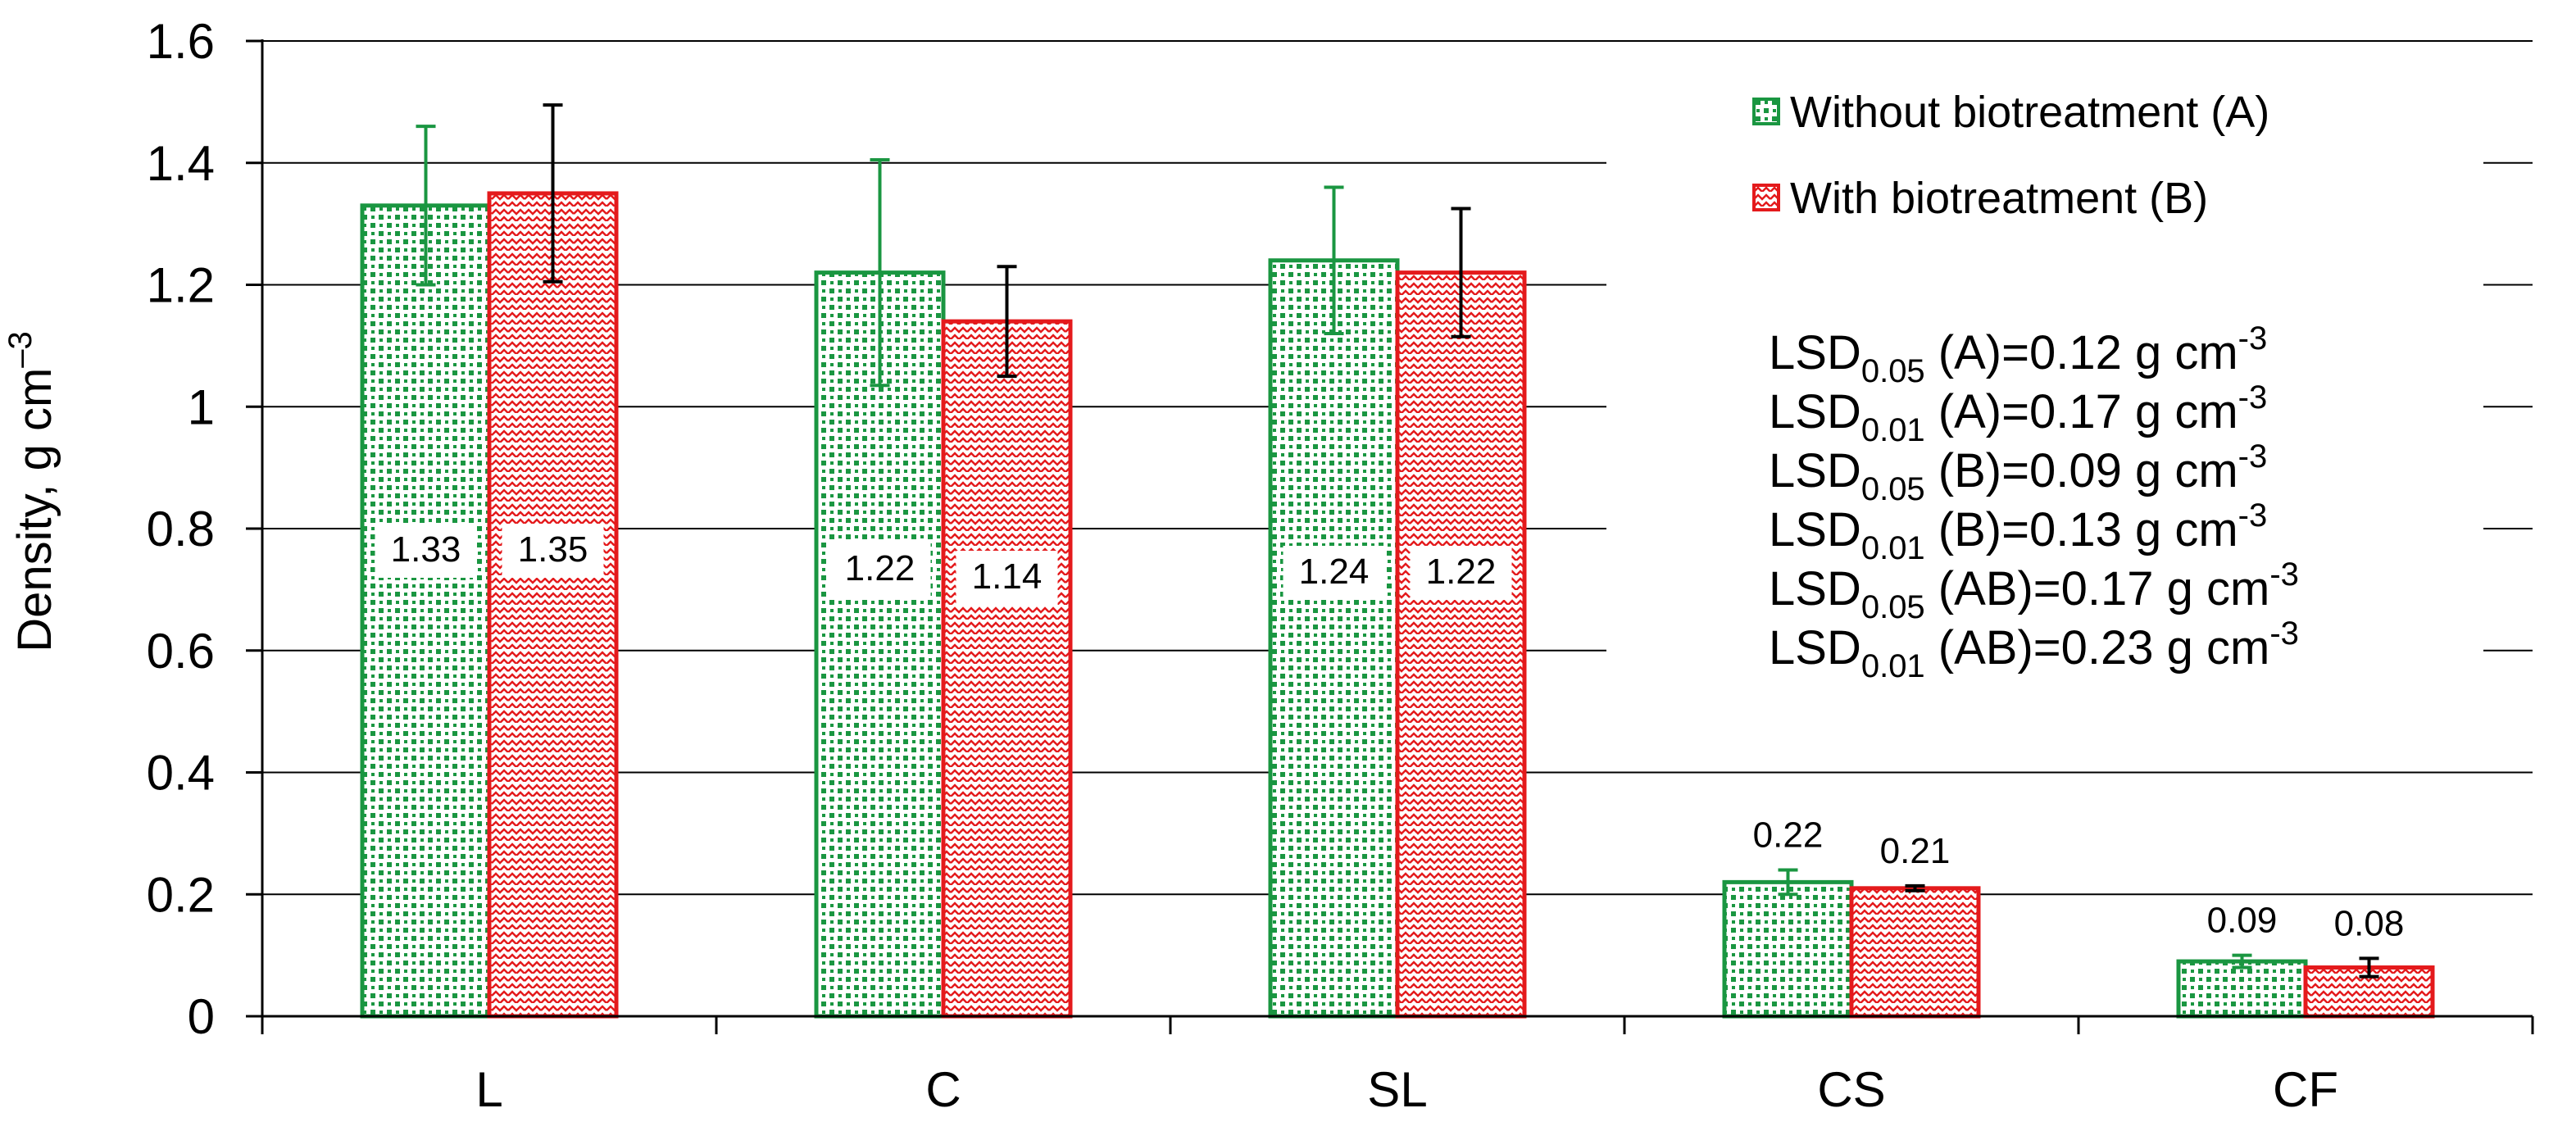 The width and height of the screenshot is (2576, 1140). Describe the element at coordinates (181, 773) in the screenshot. I see `y-tick-label: 0.4` at that location.